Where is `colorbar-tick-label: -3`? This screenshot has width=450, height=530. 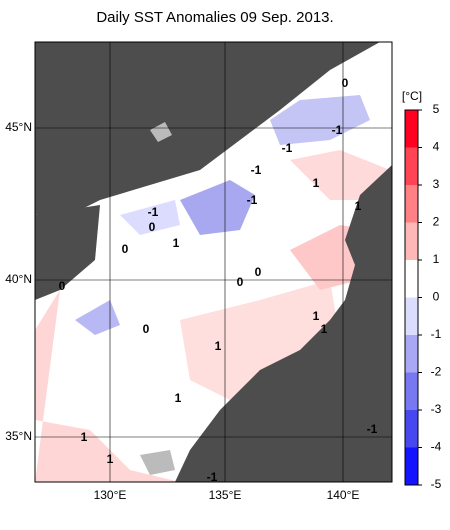
colorbar-tick-label: -3 is located at coordinates (436, 409).